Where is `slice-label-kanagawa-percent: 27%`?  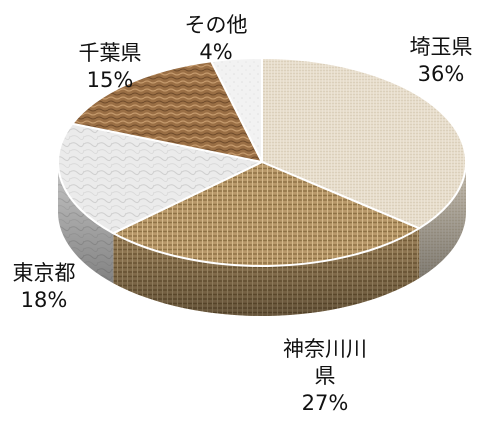
slice-label-kanagawa-percent: 27% is located at coordinates (325, 403).